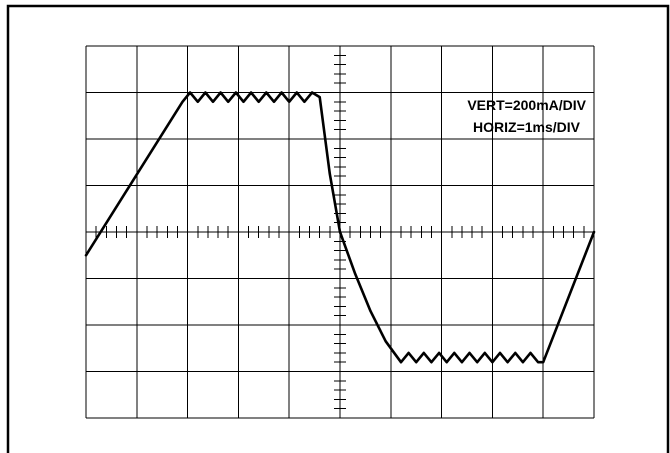  I want to click on horizontal-scale-label: HORIZ=1ms/DIV, so click(527, 127).